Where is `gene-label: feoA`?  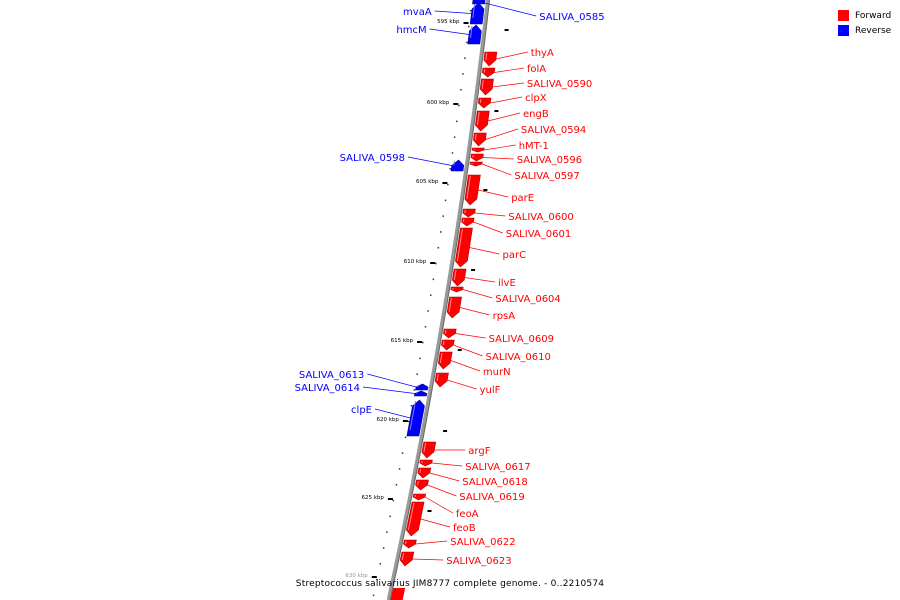
gene-label: feoA is located at coordinates (467, 514).